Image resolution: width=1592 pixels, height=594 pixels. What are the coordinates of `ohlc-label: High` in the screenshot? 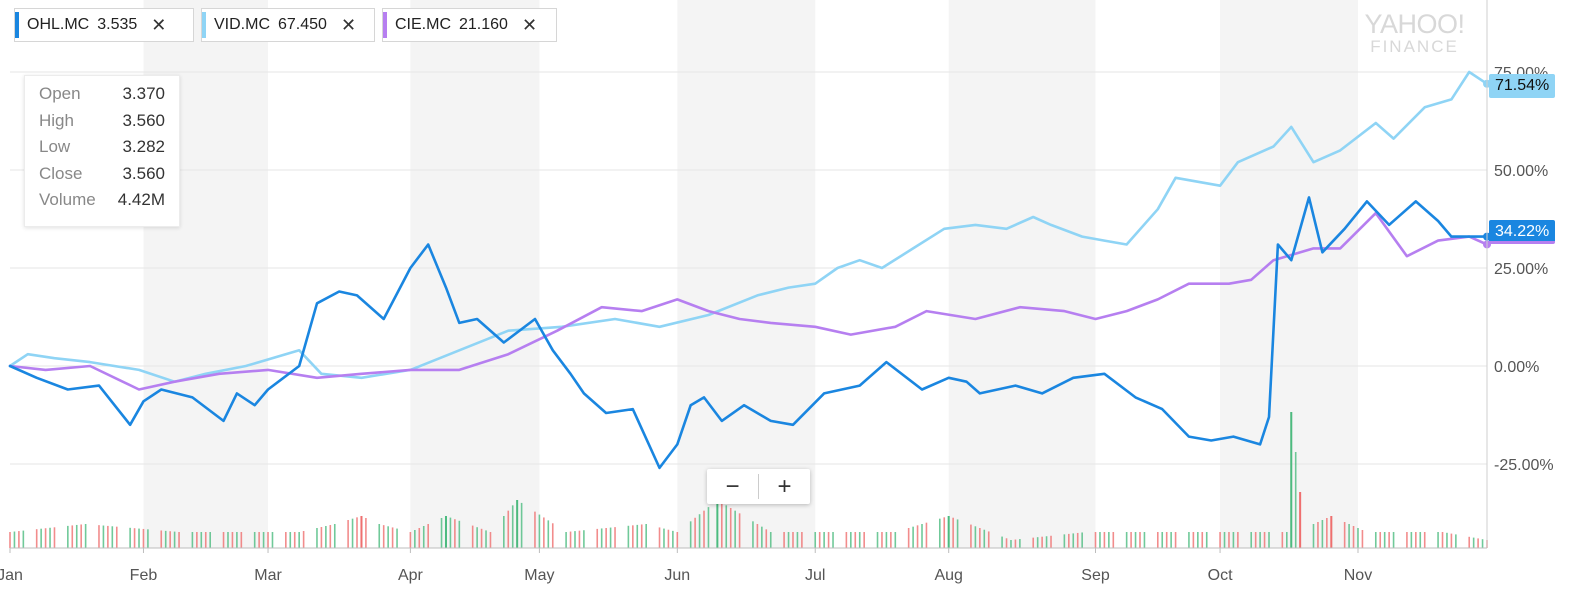 It's located at (56, 120).